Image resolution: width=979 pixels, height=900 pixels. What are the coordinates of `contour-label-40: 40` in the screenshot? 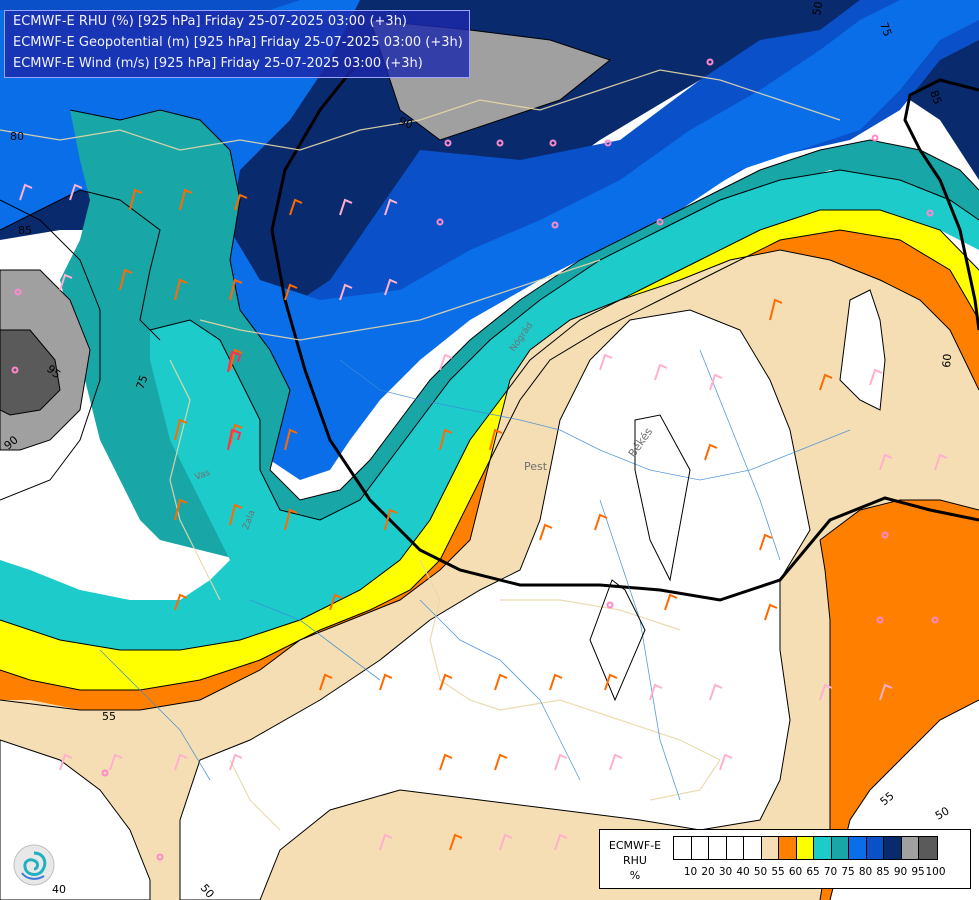 It's located at (59, 889).